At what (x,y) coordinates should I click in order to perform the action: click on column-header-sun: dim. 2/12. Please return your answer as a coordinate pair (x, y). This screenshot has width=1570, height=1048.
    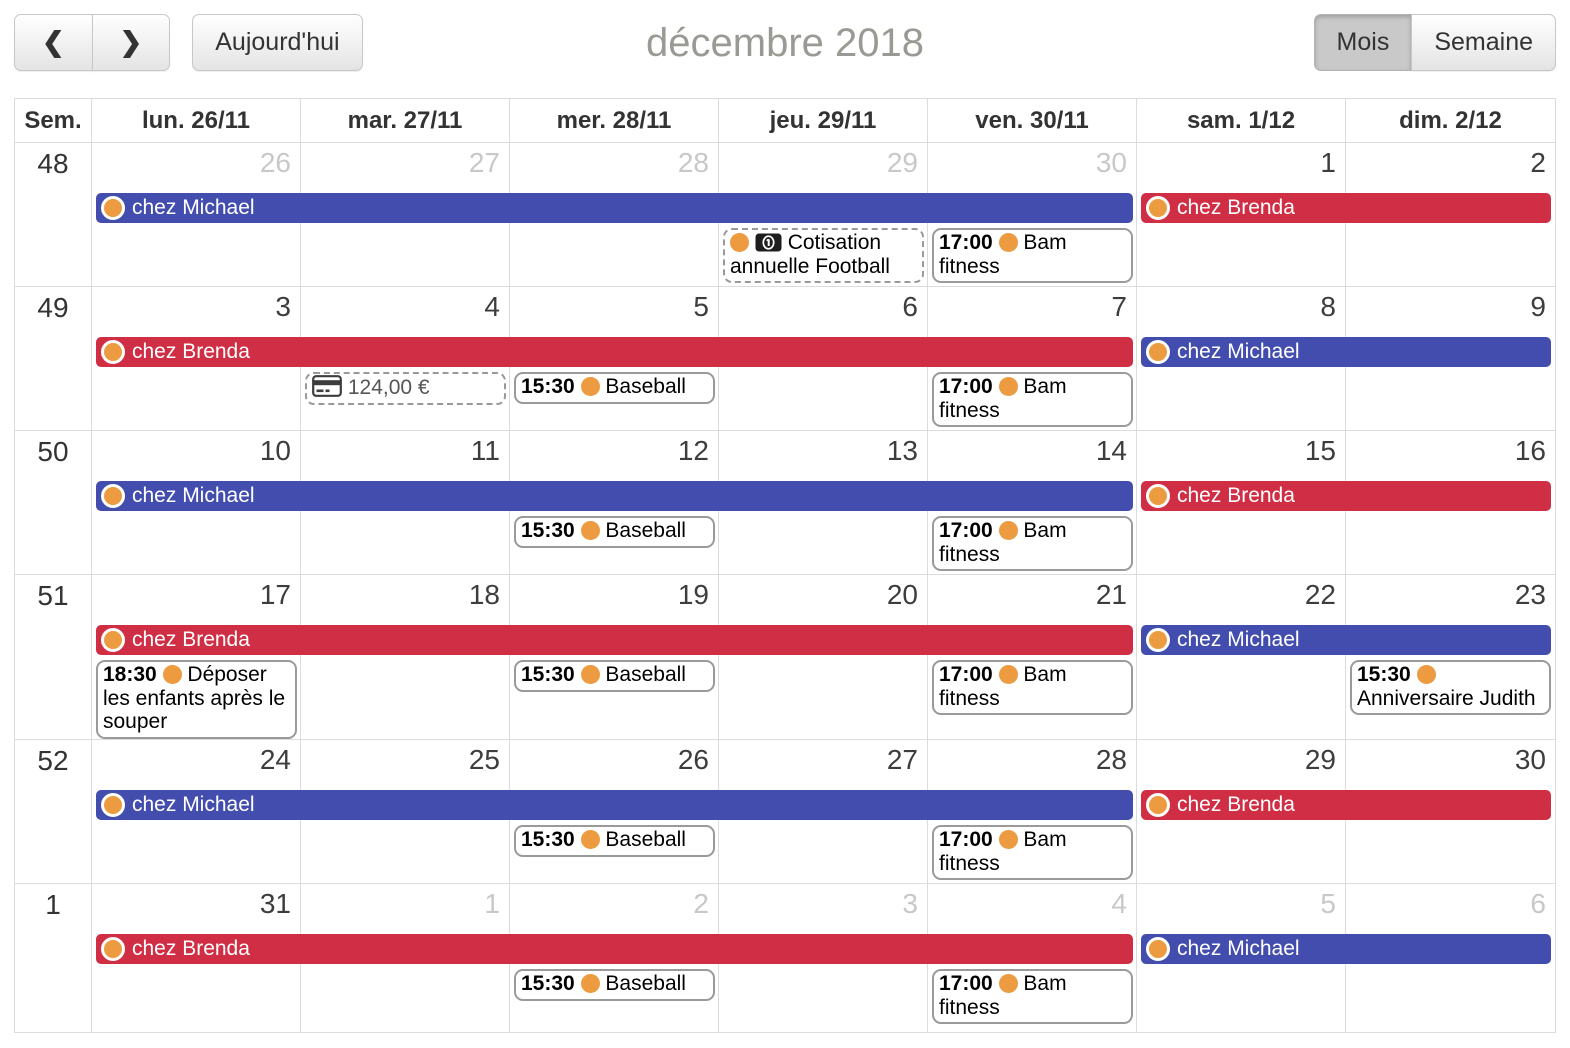
    Looking at the image, I should click on (1450, 120).